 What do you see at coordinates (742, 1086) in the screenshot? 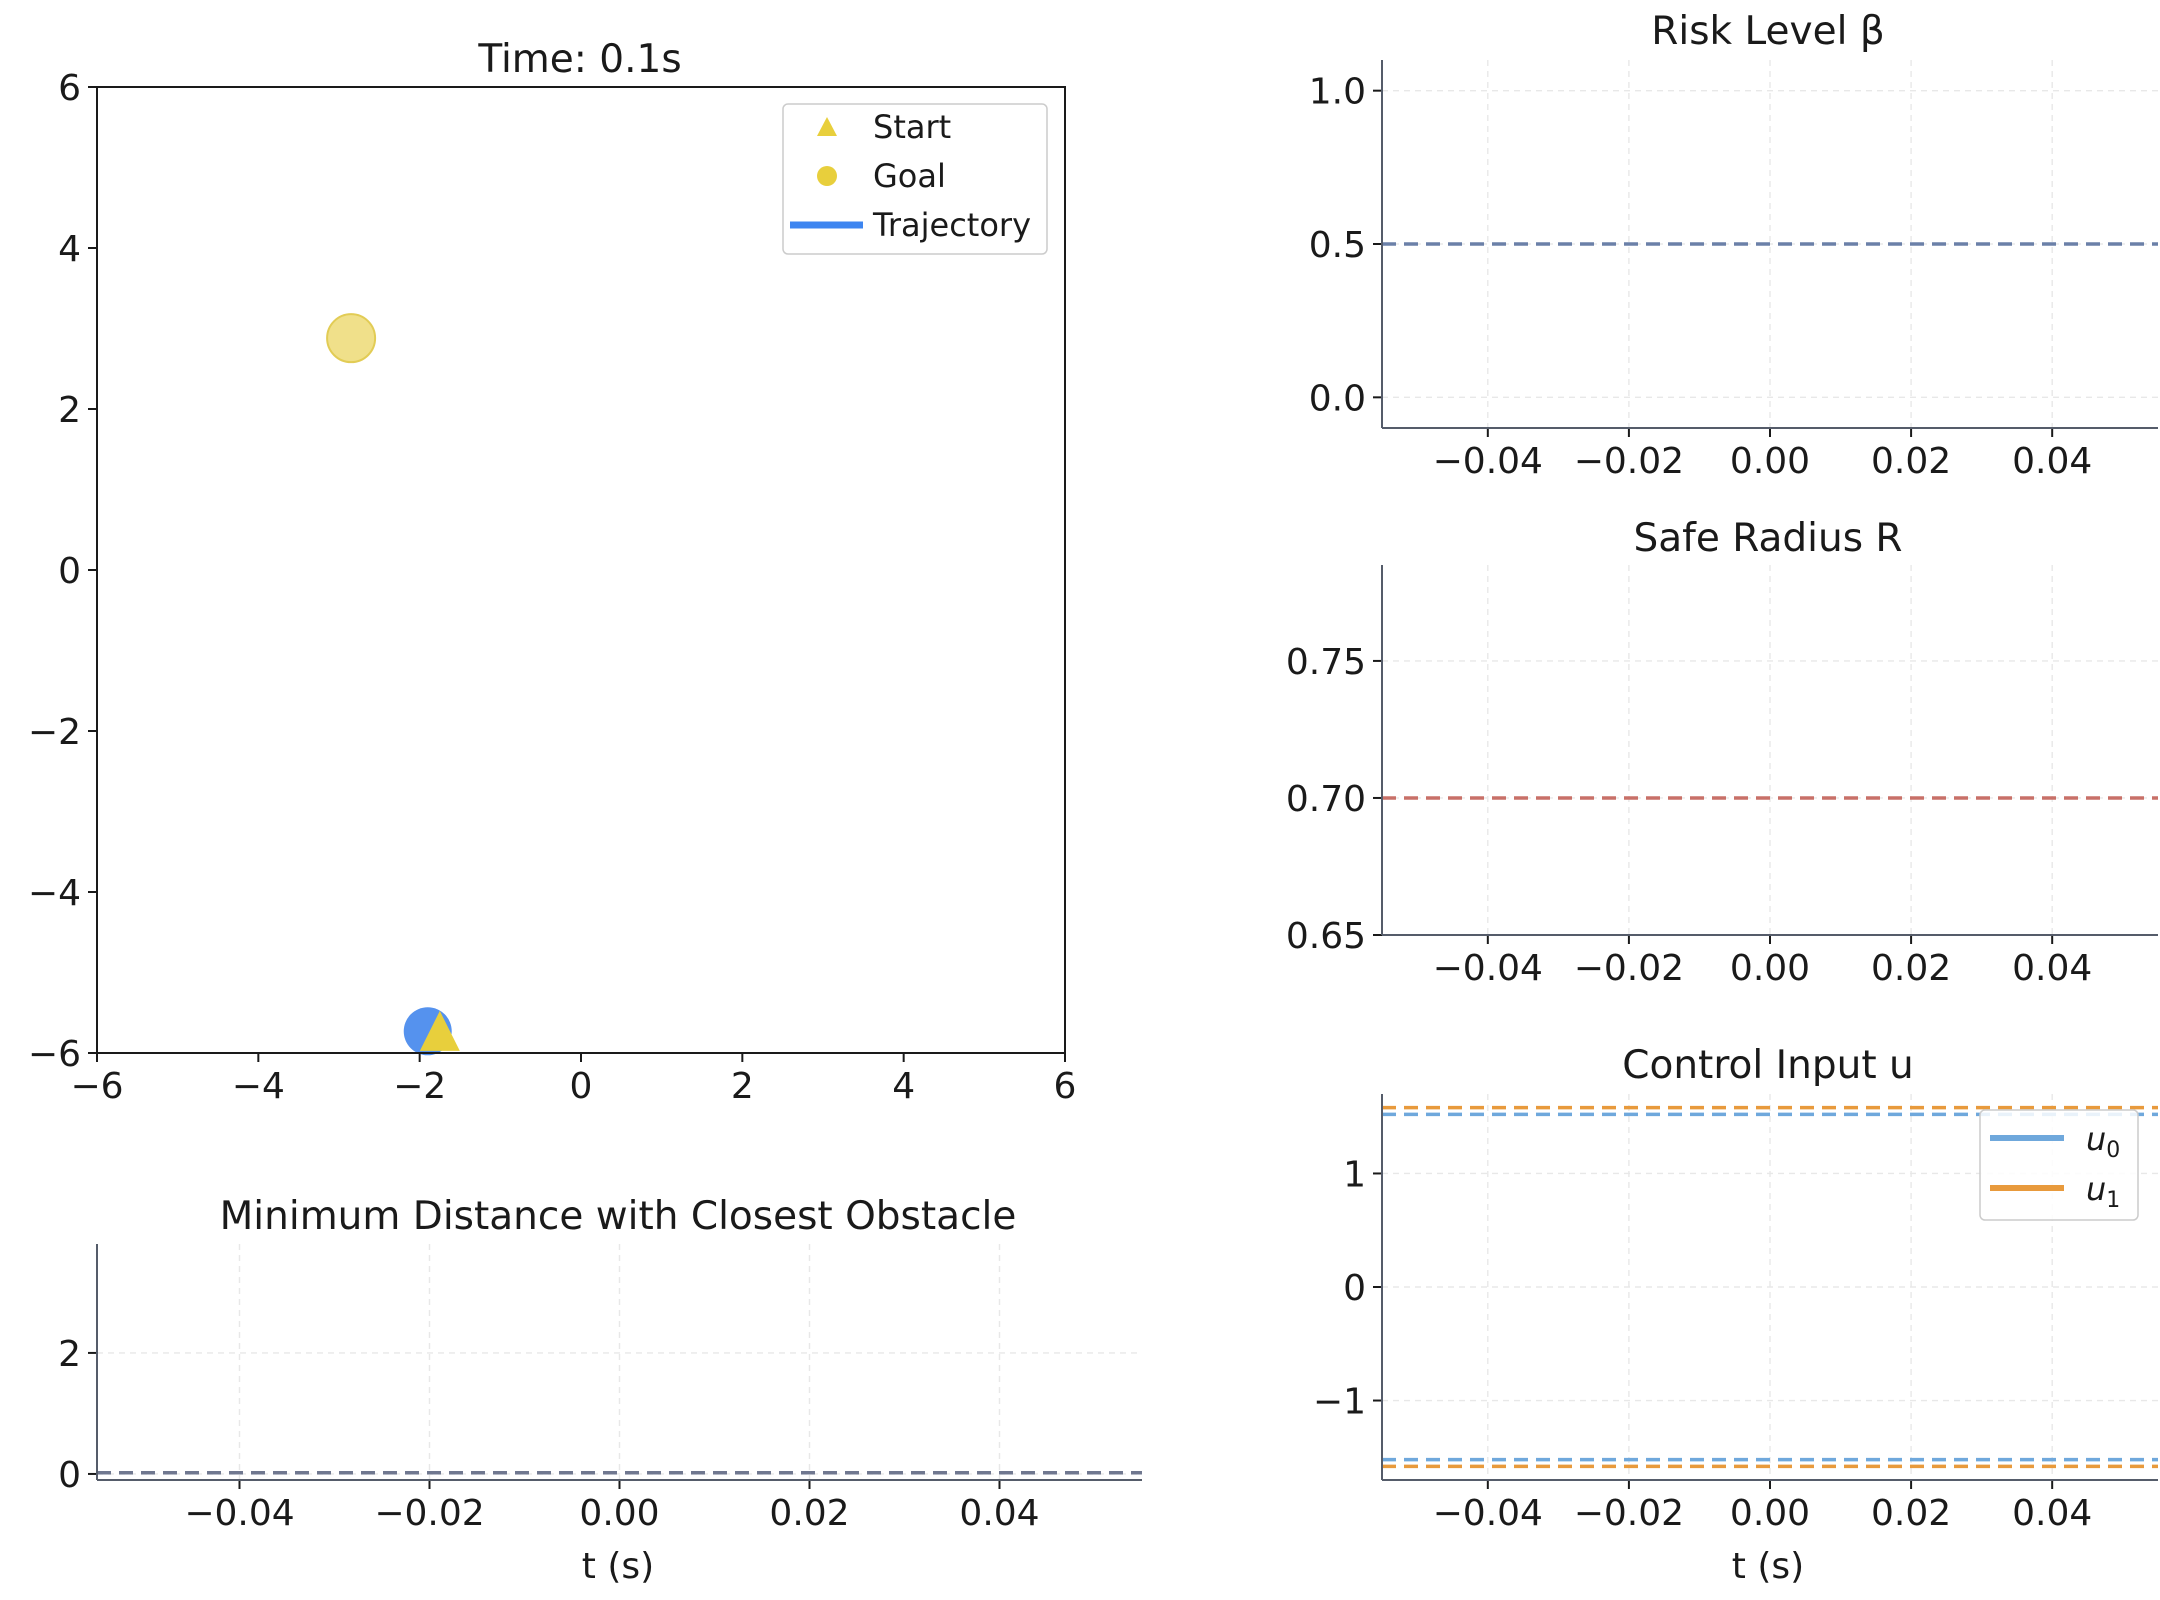
I see `trajectory-xtick-label-4: 2` at bounding box center [742, 1086].